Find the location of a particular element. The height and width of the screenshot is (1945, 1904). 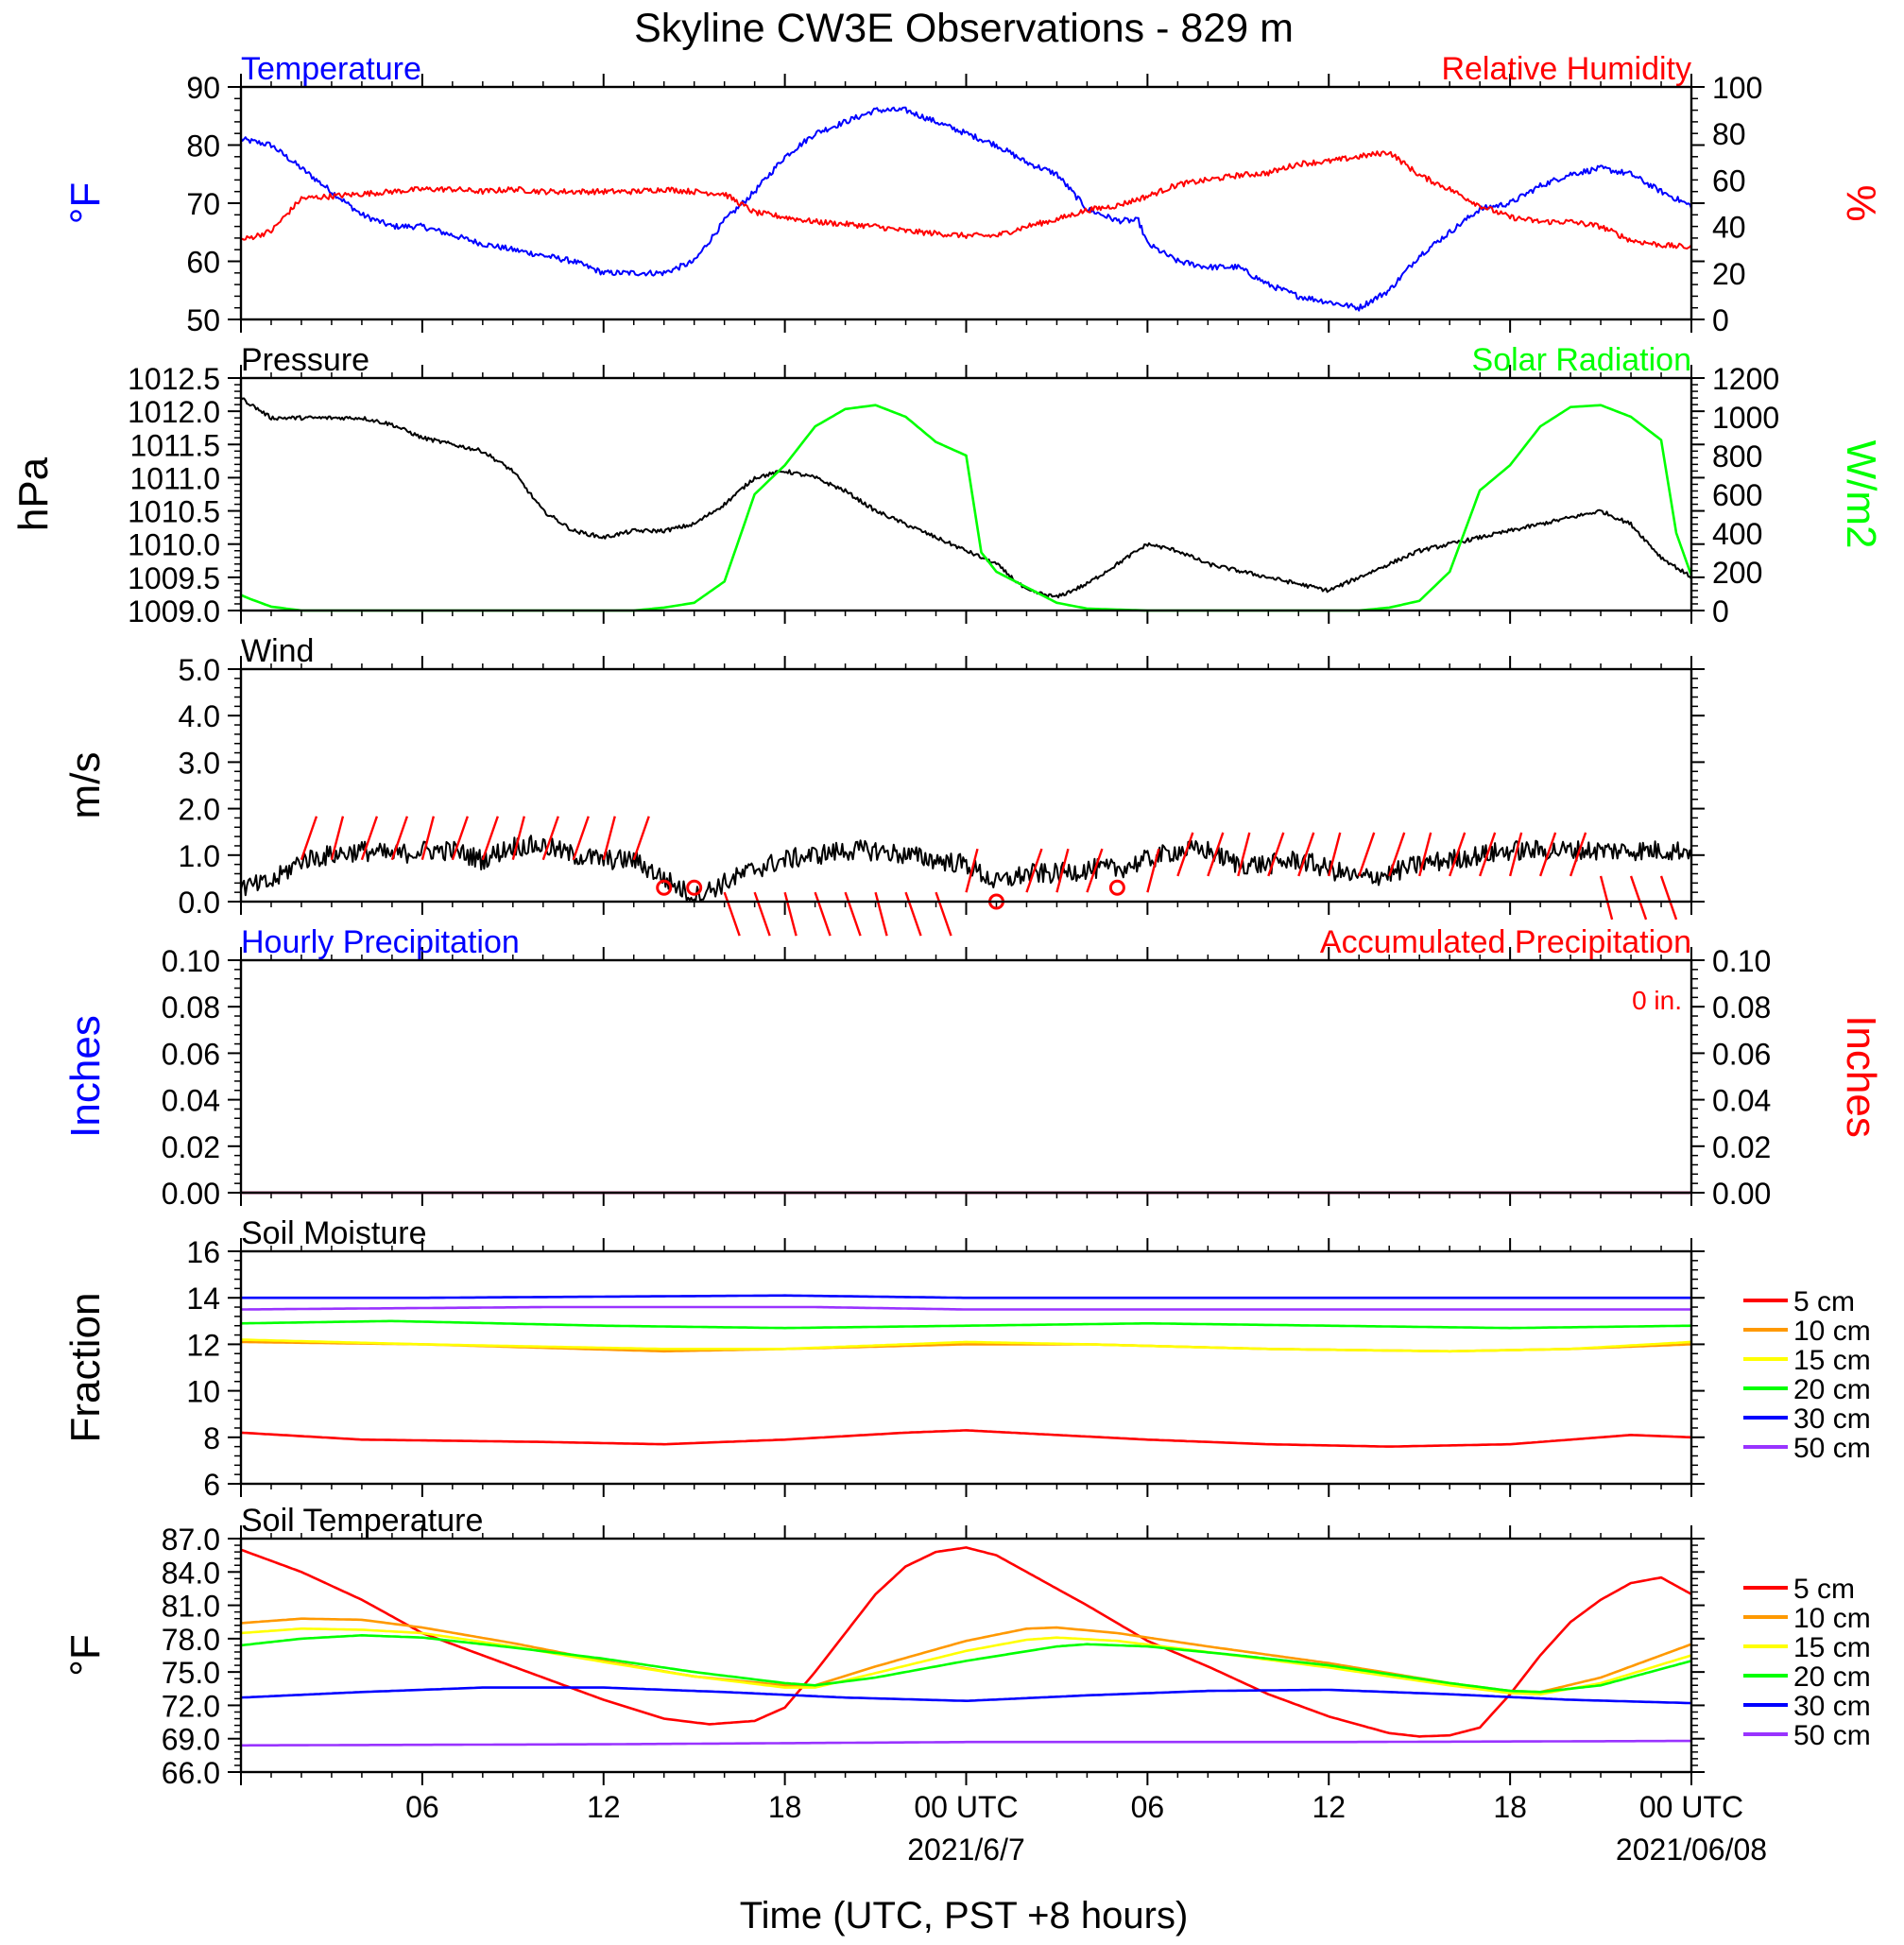

series-line-50cm is located at coordinates (966, 1743).